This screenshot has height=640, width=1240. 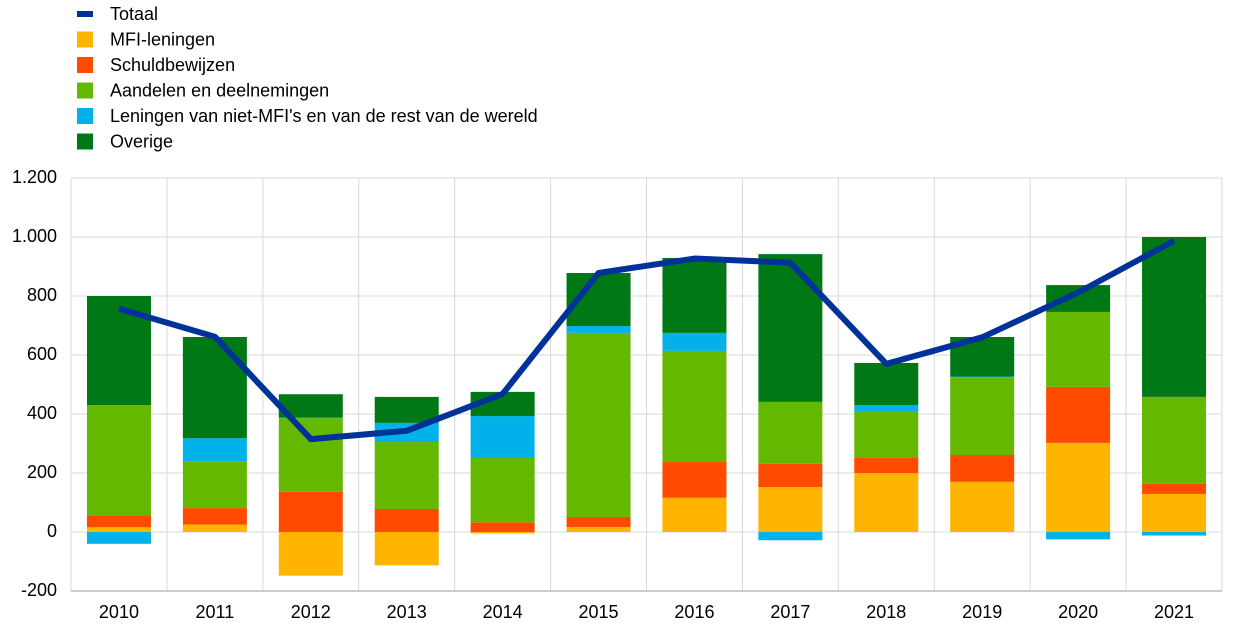 I want to click on x-tick-label: 2011, so click(x=215, y=612).